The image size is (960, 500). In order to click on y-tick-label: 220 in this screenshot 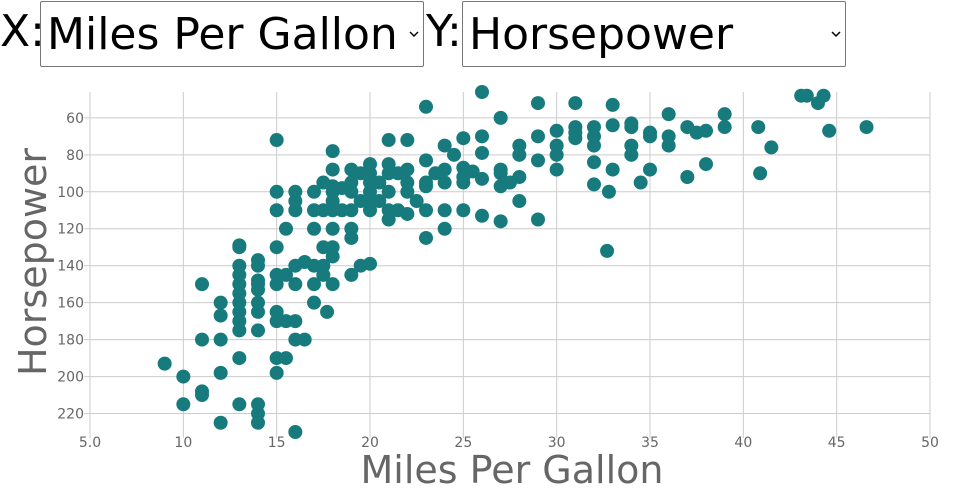, I will do `click(70, 415)`.